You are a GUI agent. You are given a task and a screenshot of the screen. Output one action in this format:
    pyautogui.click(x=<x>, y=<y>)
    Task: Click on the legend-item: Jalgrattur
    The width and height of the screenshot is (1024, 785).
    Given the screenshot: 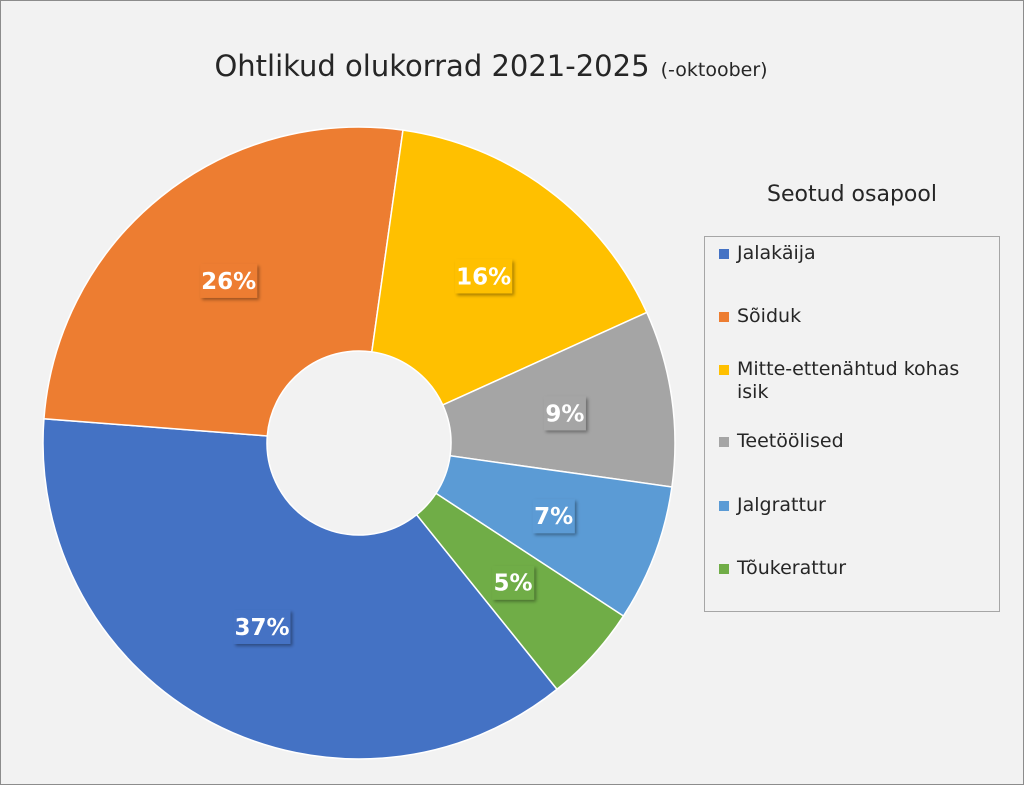 What is the action you would take?
    pyautogui.click(x=856, y=505)
    